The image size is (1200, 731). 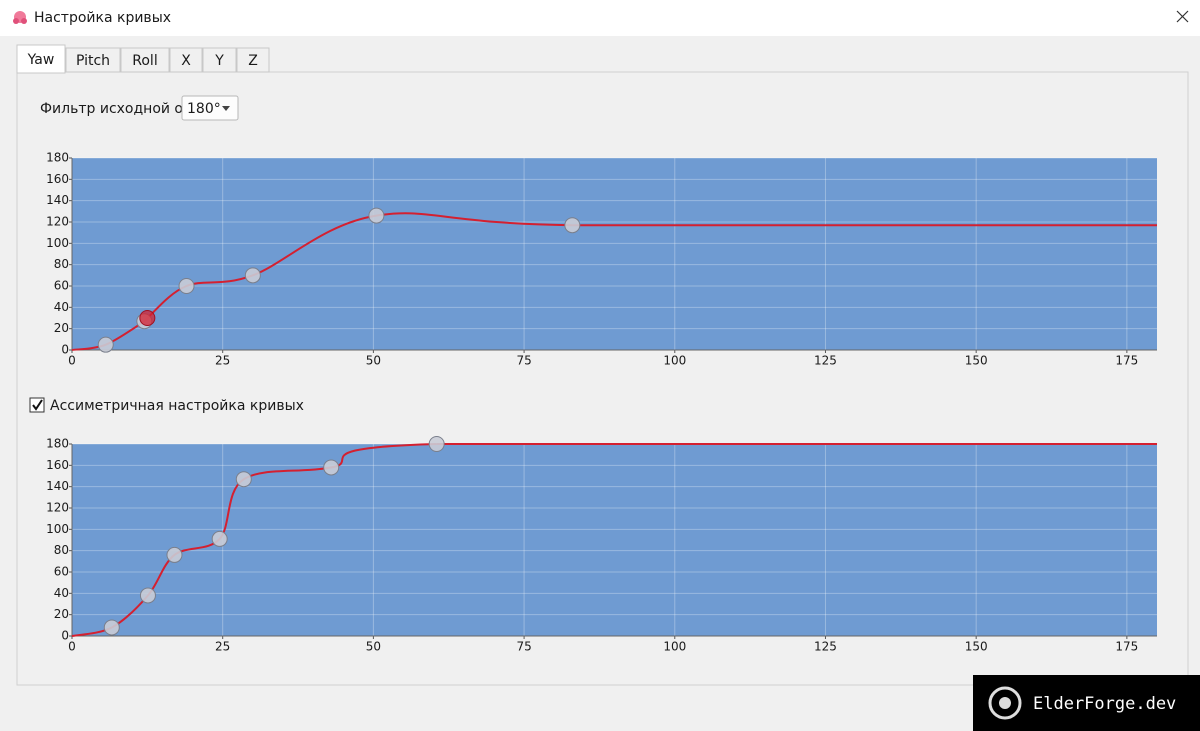 I want to click on checkbox-label: Ассиметричная настройка кривых, so click(x=177, y=406).